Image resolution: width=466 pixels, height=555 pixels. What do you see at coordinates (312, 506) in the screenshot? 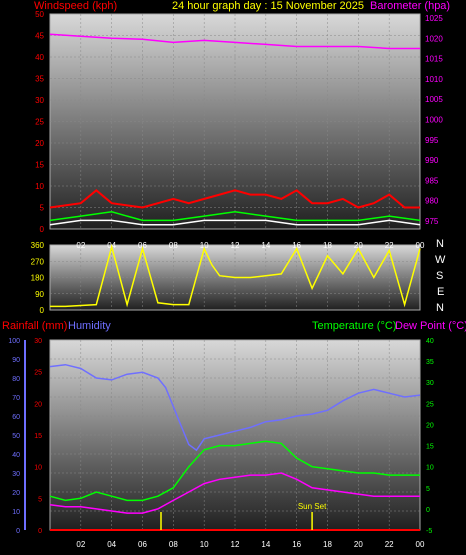
I see `sunset-annotation: Sun Set` at bounding box center [312, 506].